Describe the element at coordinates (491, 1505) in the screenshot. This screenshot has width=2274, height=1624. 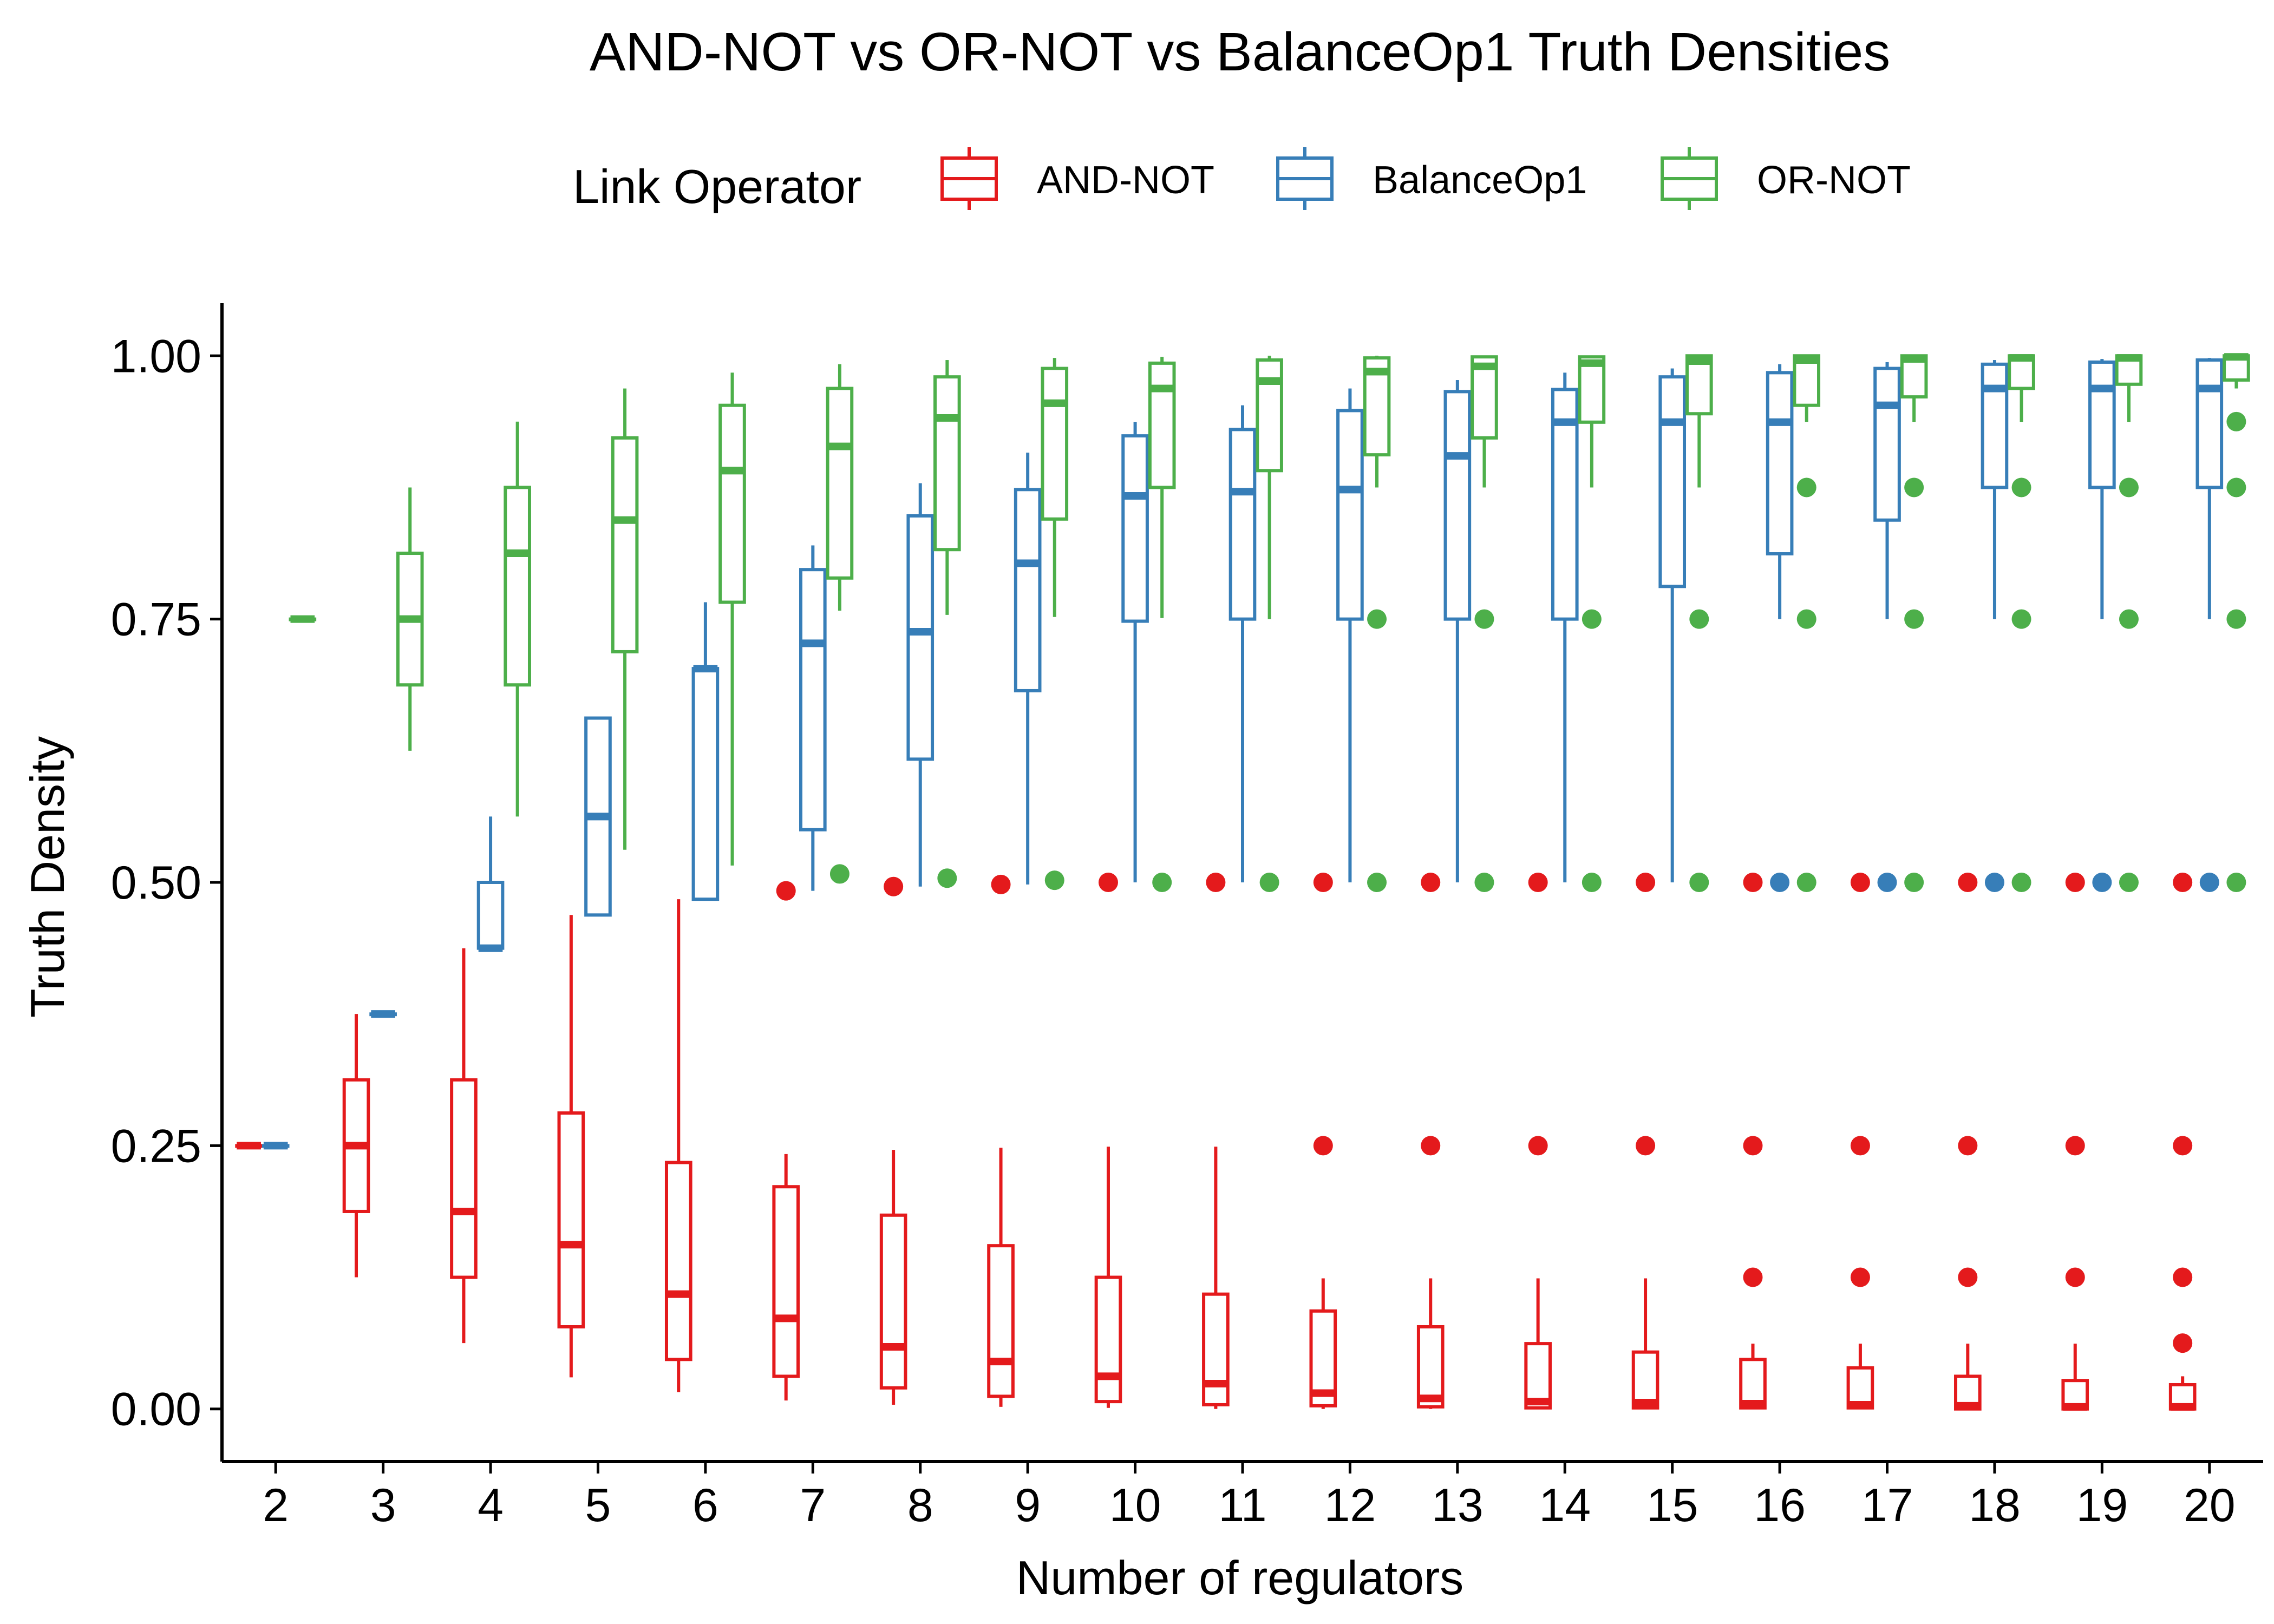
I see `x-tick-label: 4` at that location.